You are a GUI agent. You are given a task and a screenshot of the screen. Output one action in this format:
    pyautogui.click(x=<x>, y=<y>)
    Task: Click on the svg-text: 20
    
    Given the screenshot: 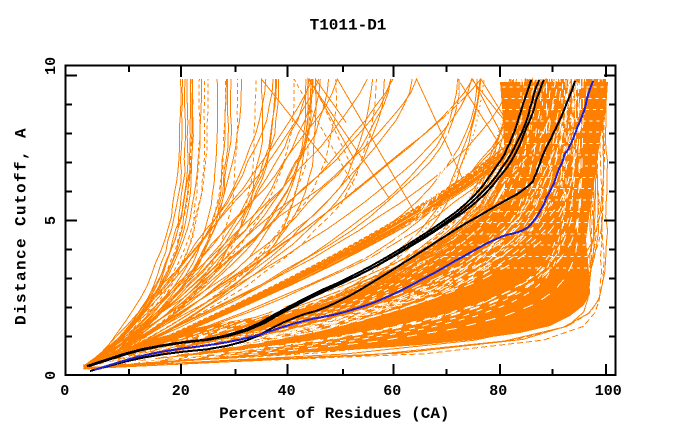 What is the action you would take?
    pyautogui.click(x=181, y=391)
    